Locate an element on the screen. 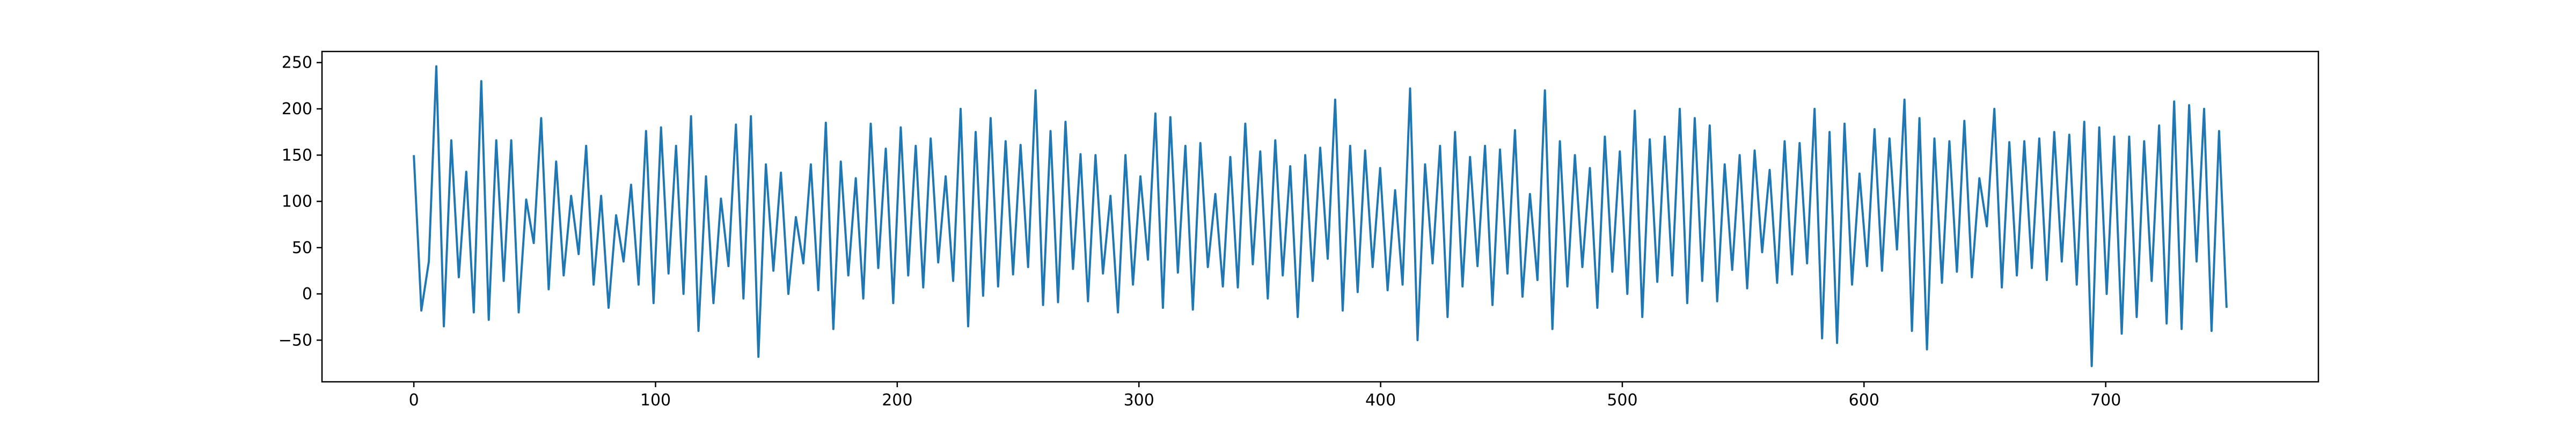 The width and height of the screenshot is (2576, 429). y-tick-label: −50 is located at coordinates (295, 340).